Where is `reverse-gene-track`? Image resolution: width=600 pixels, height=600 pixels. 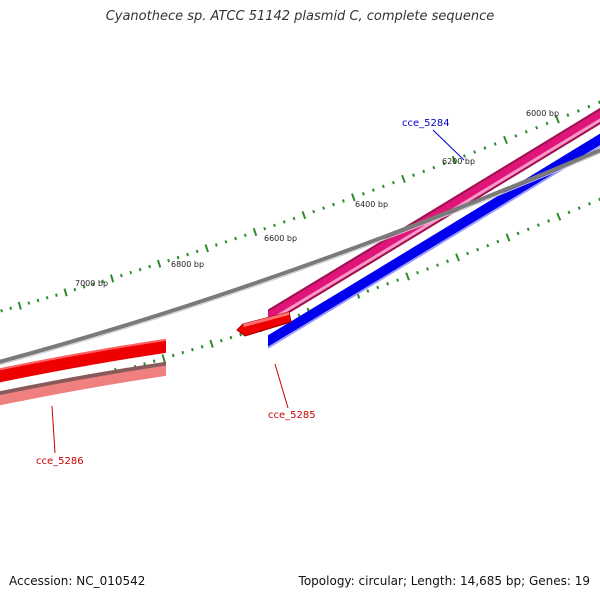
reverse-gene-track is located at coordinates (83, 383).